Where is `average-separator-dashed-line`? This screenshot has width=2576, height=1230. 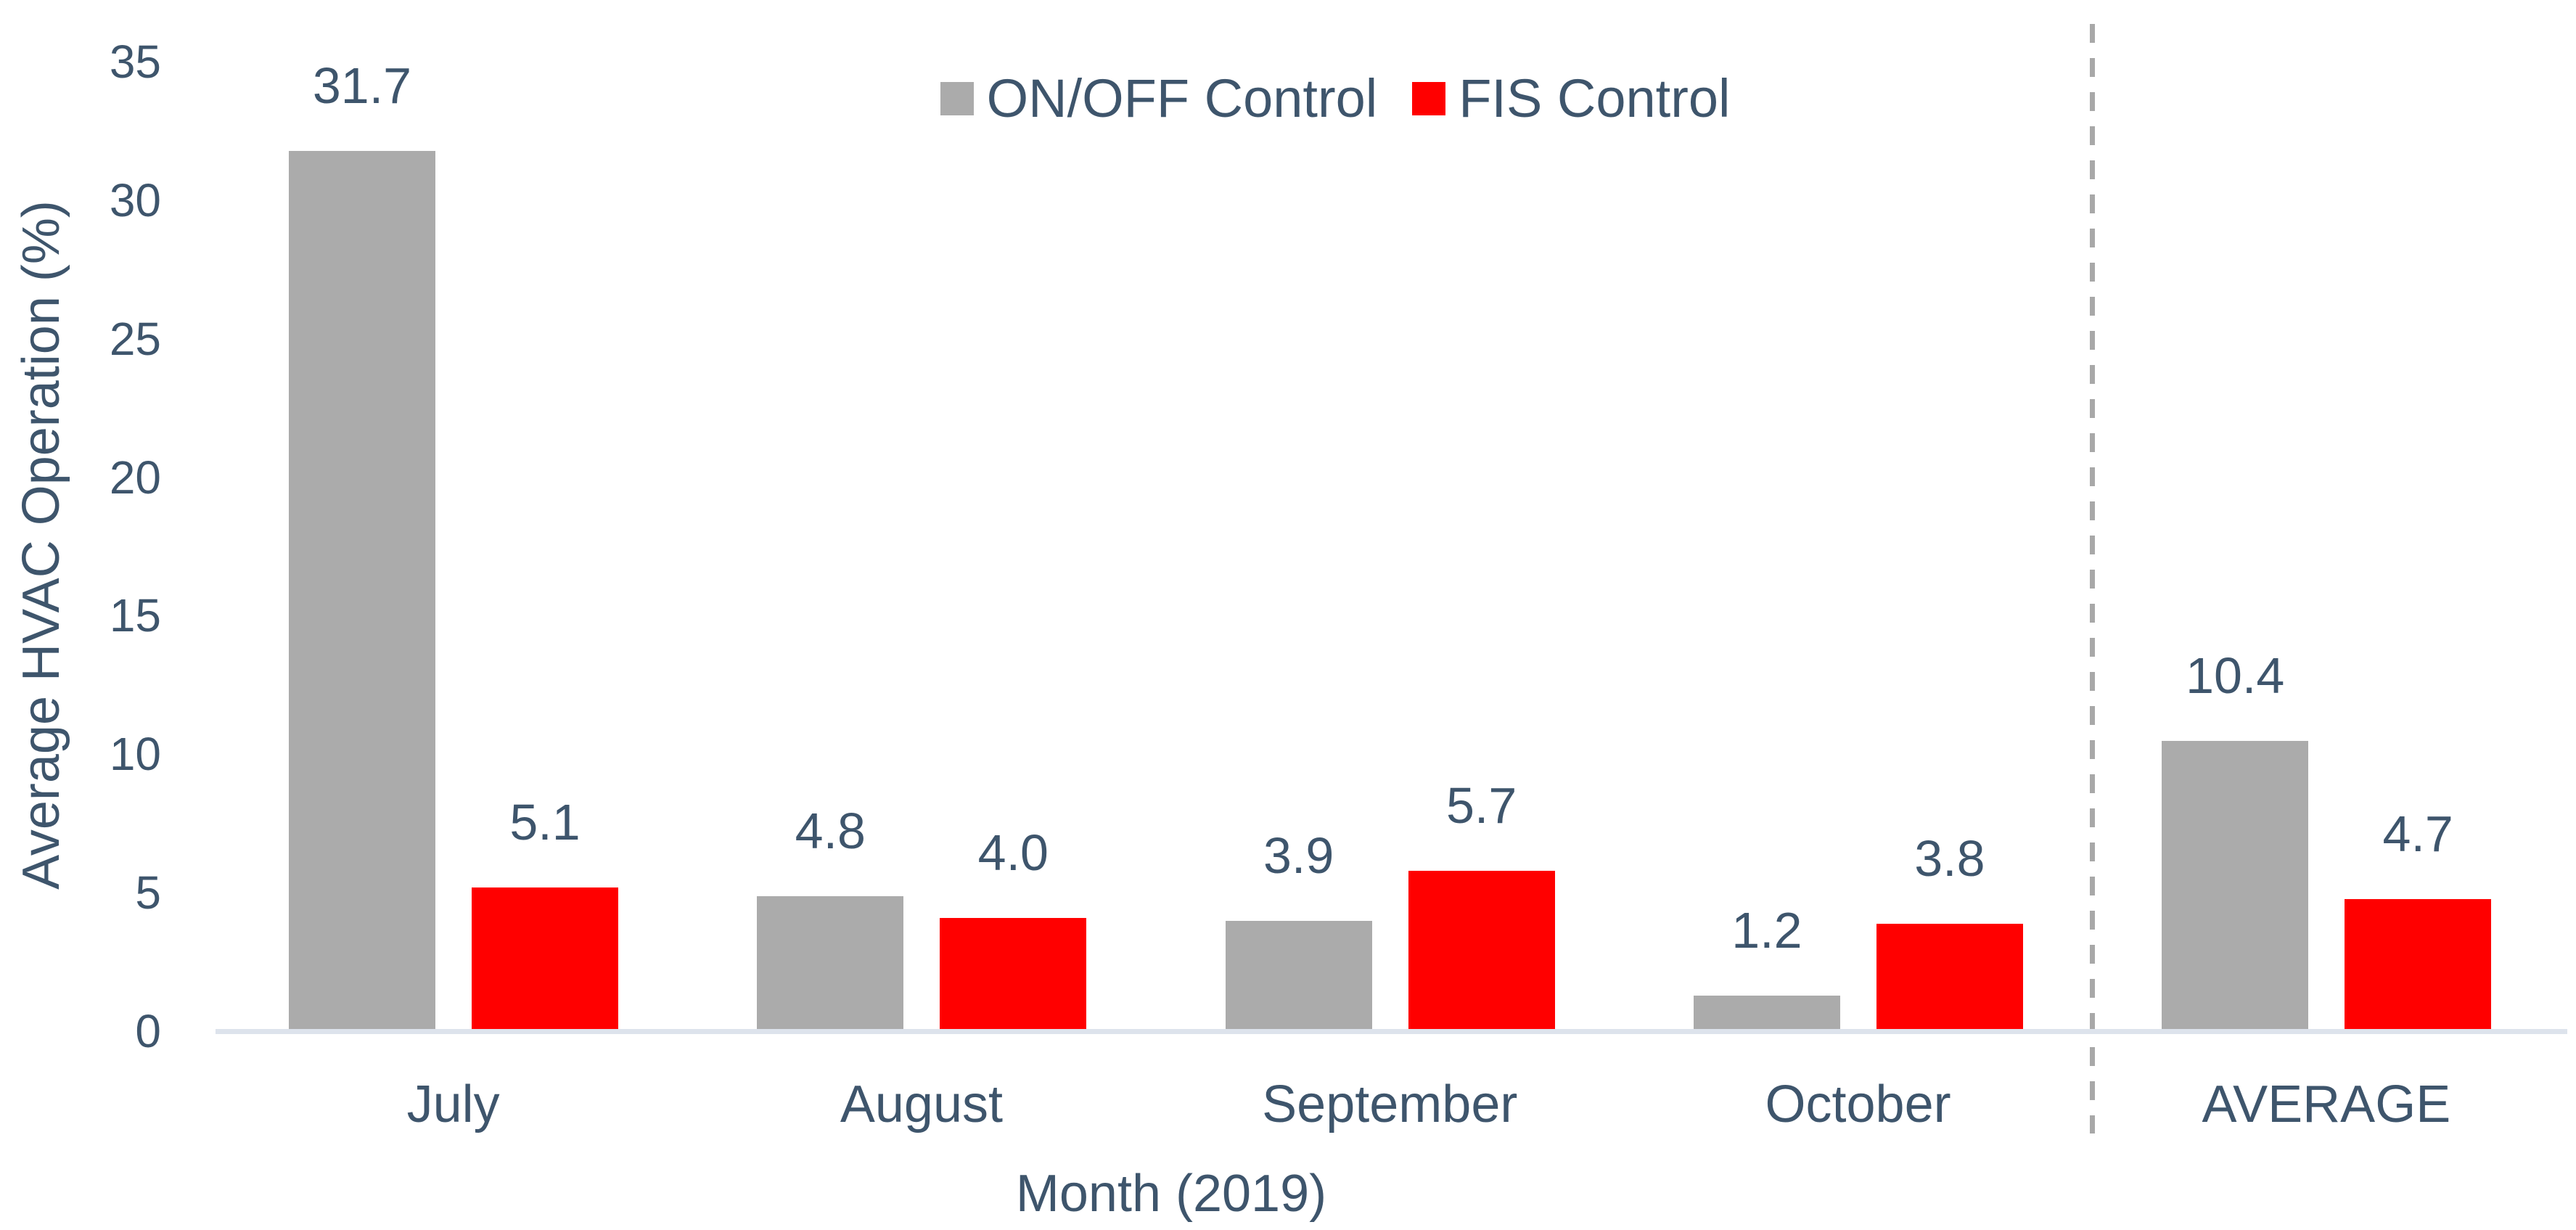
average-separator-dashed-line is located at coordinates (2092, 578).